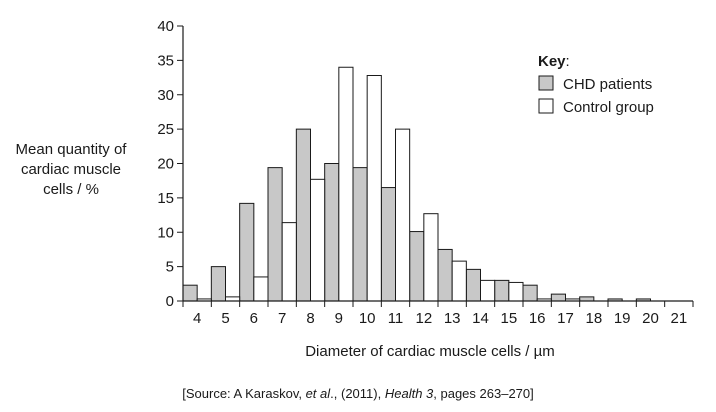 Image resolution: width=716 pixels, height=412 pixels. I want to click on y-tick-label-20: 20, so click(165, 164).